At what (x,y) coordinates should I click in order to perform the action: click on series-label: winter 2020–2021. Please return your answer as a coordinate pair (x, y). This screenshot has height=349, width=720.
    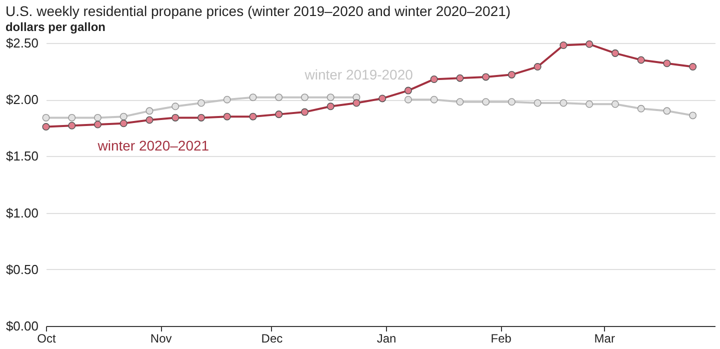
    Looking at the image, I should click on (153, 146).